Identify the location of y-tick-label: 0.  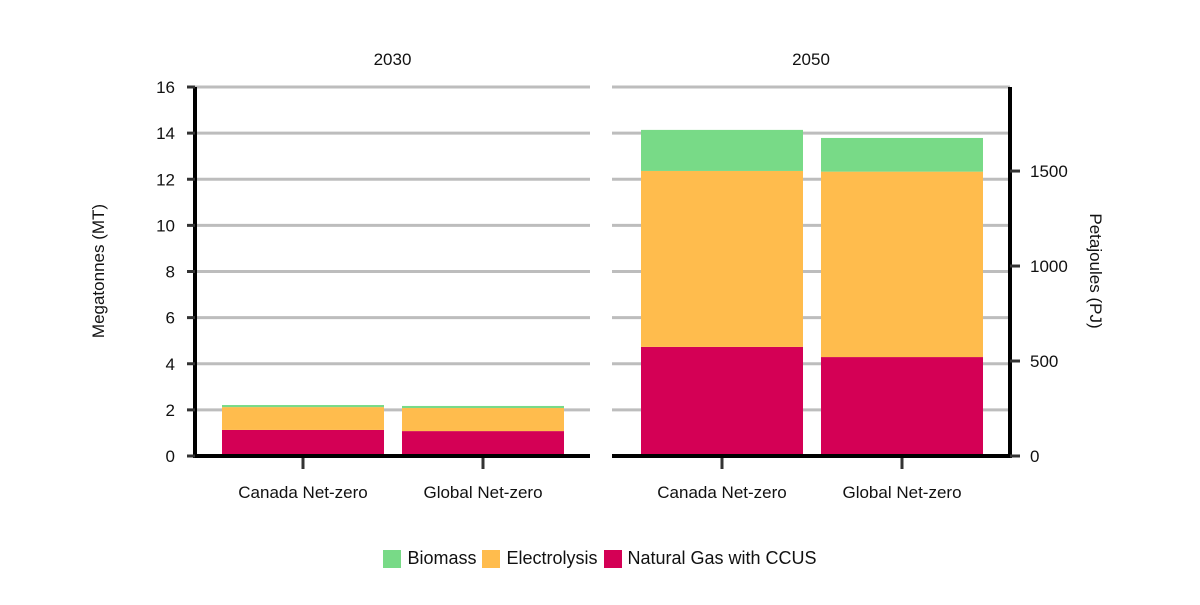
(170, 456).